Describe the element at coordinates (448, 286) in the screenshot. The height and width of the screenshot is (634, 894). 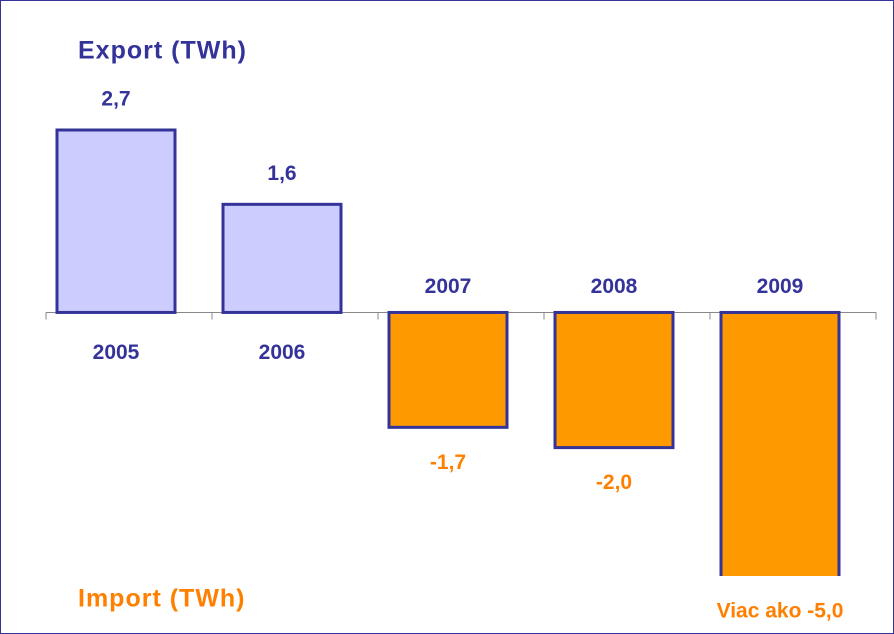
I see `x-tick-label: 2007` at that location.